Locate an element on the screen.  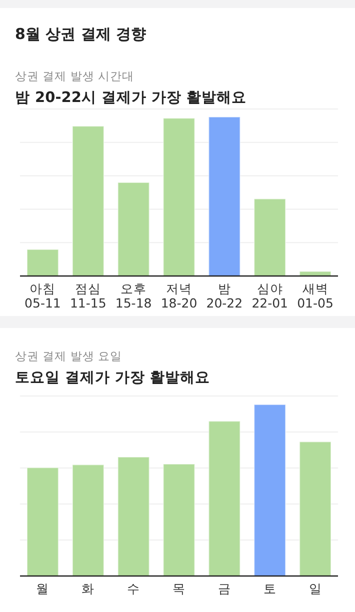
title: 토요일 결제가 가장 활발해요 is located at coordinates (112, 378).